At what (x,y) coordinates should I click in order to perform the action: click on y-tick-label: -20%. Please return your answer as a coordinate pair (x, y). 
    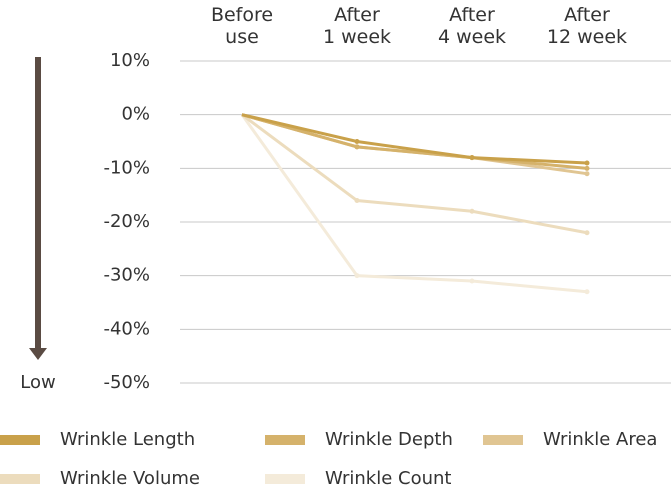
    Looking at the image, I should click on (126, 221).